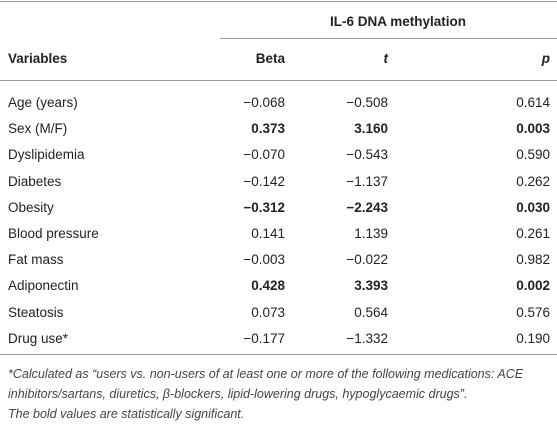 This screenshot has width=557, height=430. I want to click on variable-cell: Steatosis, so click(36, 312).